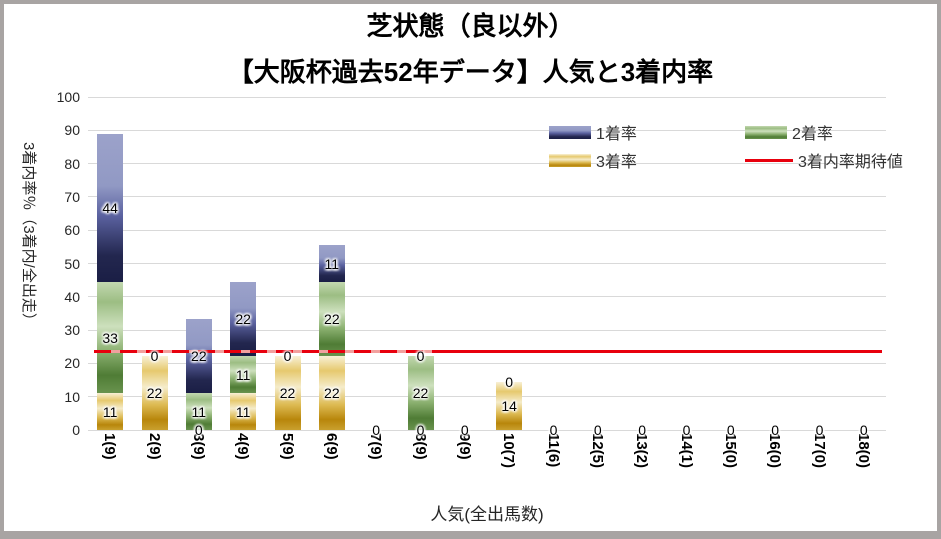 This screenshot has height=539, width=941. What do you see at coordinates (730, 451) in the screenshot?
I see `x-axis-category-label: 15(0)` at bounding box center [730, 451].